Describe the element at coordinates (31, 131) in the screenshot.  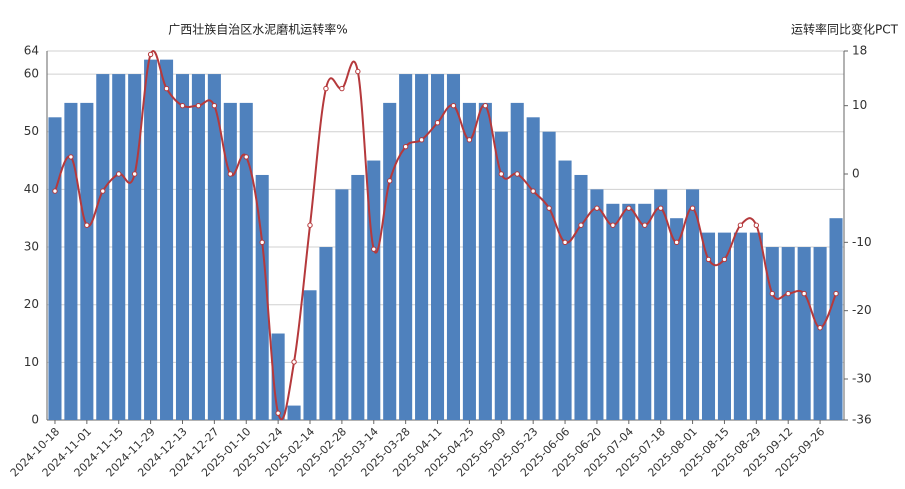
I see `y-tick-label: 50` at that location.